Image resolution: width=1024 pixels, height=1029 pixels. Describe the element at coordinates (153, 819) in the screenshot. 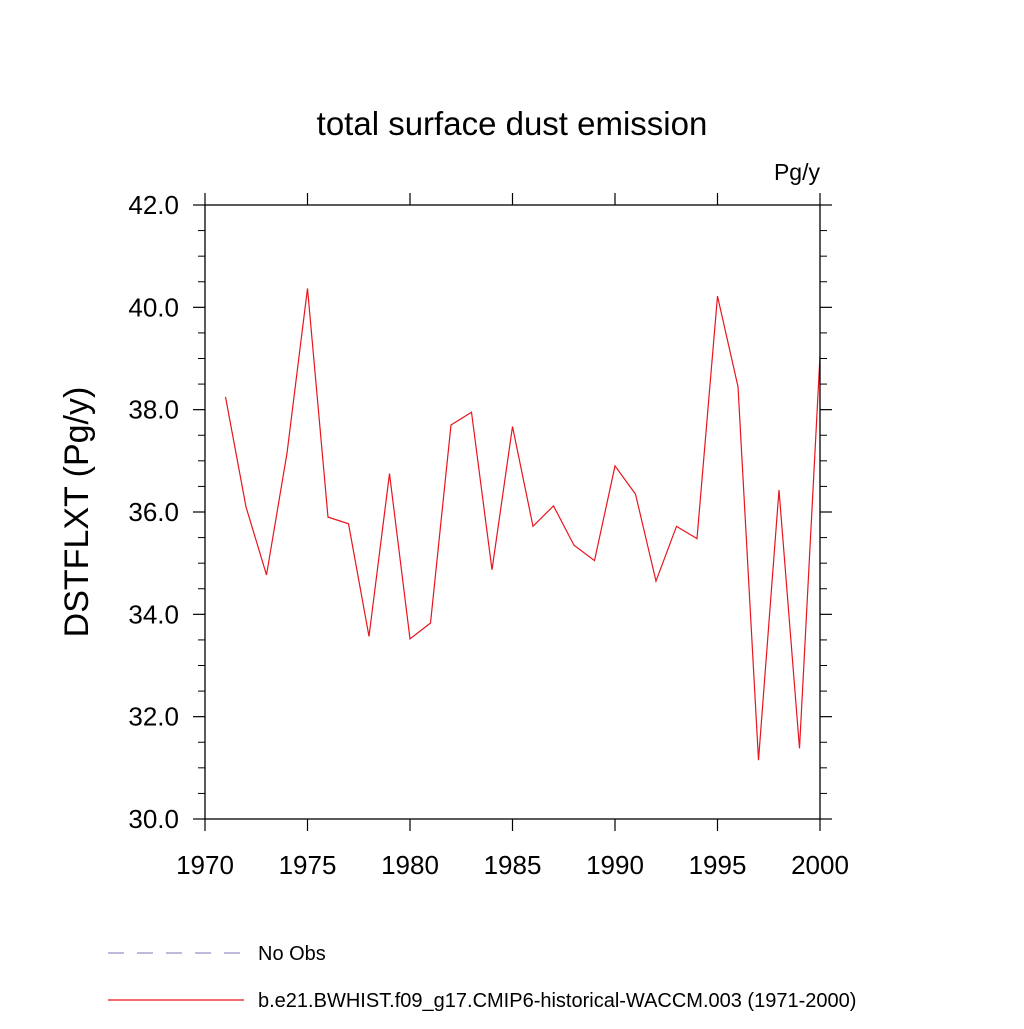

I see `y-tick-label: 30.0` at that location.